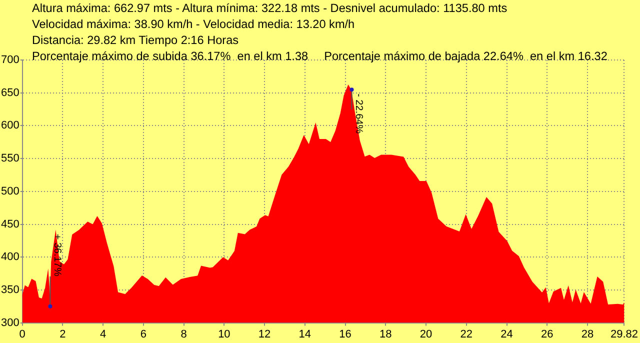 This screenshot has width=640, height=343. I want to click on x-tick-label: 10, so click(224, 334).